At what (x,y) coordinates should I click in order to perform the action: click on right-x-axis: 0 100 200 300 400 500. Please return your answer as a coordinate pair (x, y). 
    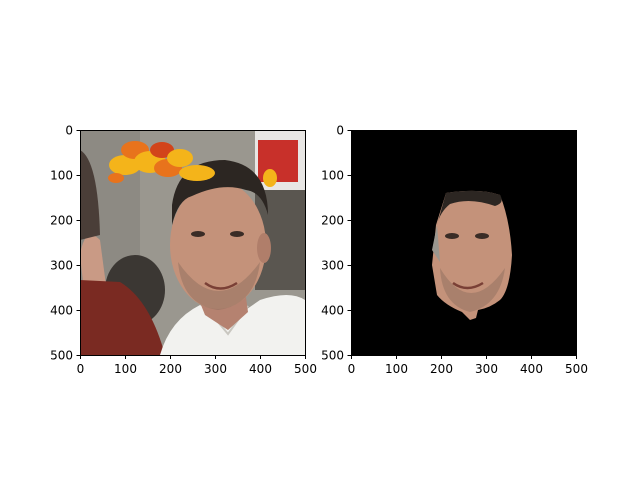
    Looking at the image, I should click on (468, 365).